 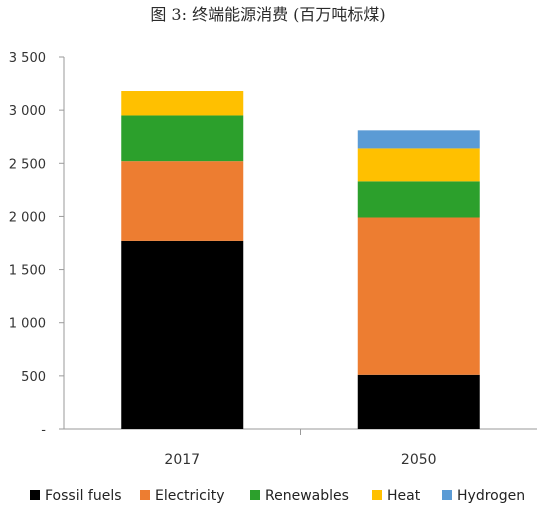 What do you see at coordinates (307, 496) in the screenshot?
I see `legend-label: Renewables` at bounding box center [307, 496].